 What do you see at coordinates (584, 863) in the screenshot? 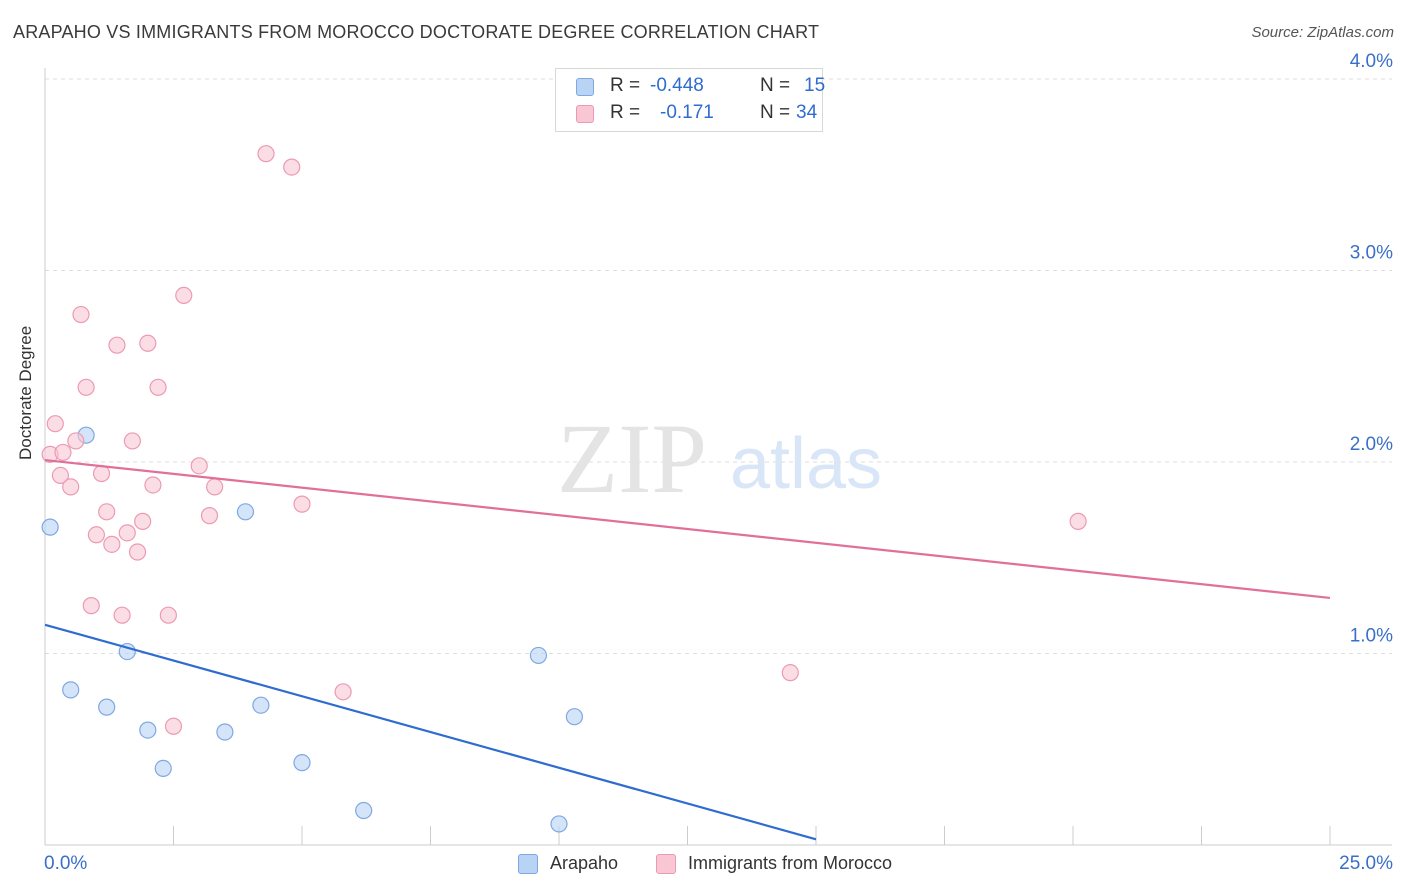
I see `legend-label-arapaho: Arapaho` at bounding box center [584, 863].